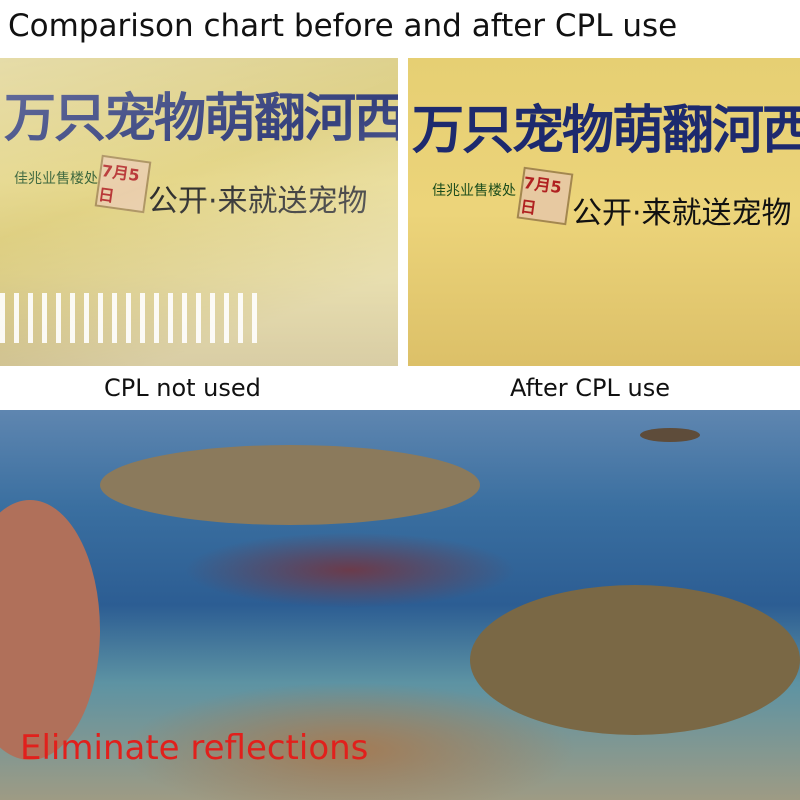 This screenshot has height=800, width=800. I want to click on overlay-caption: Eliminate reflections, so click(194, 748).